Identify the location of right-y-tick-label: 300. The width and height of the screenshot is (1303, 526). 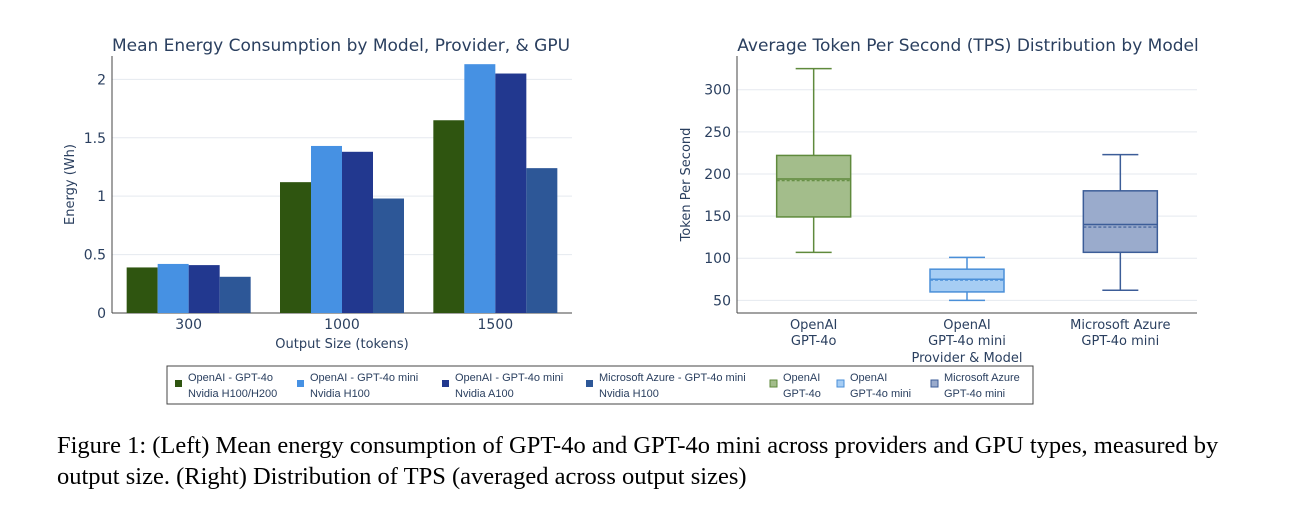
(717, 91).